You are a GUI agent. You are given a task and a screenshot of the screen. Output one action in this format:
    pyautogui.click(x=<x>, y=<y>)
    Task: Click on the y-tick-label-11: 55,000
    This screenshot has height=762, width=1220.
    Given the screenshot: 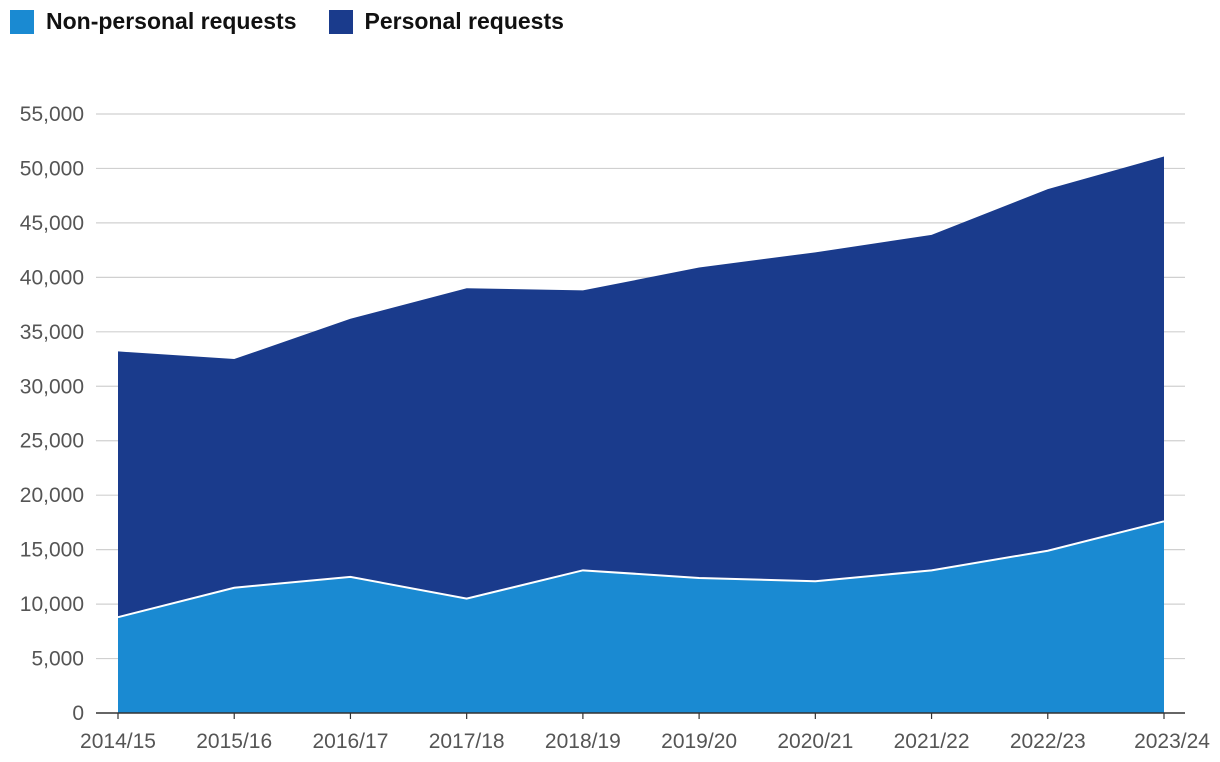 What is the action you would take?
    pyautogui.click(x=52, y=114)
    